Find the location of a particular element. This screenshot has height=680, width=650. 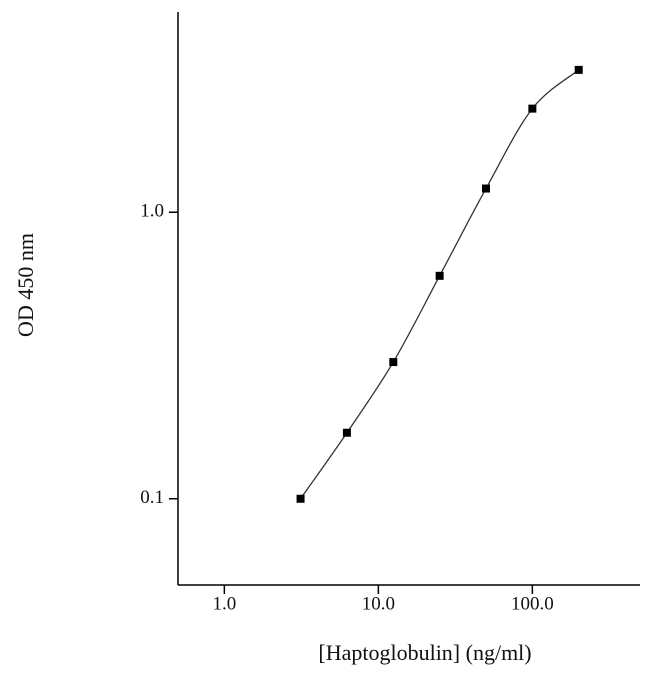

y-tick-label: 1.0 is located at coordinates (152, 211).